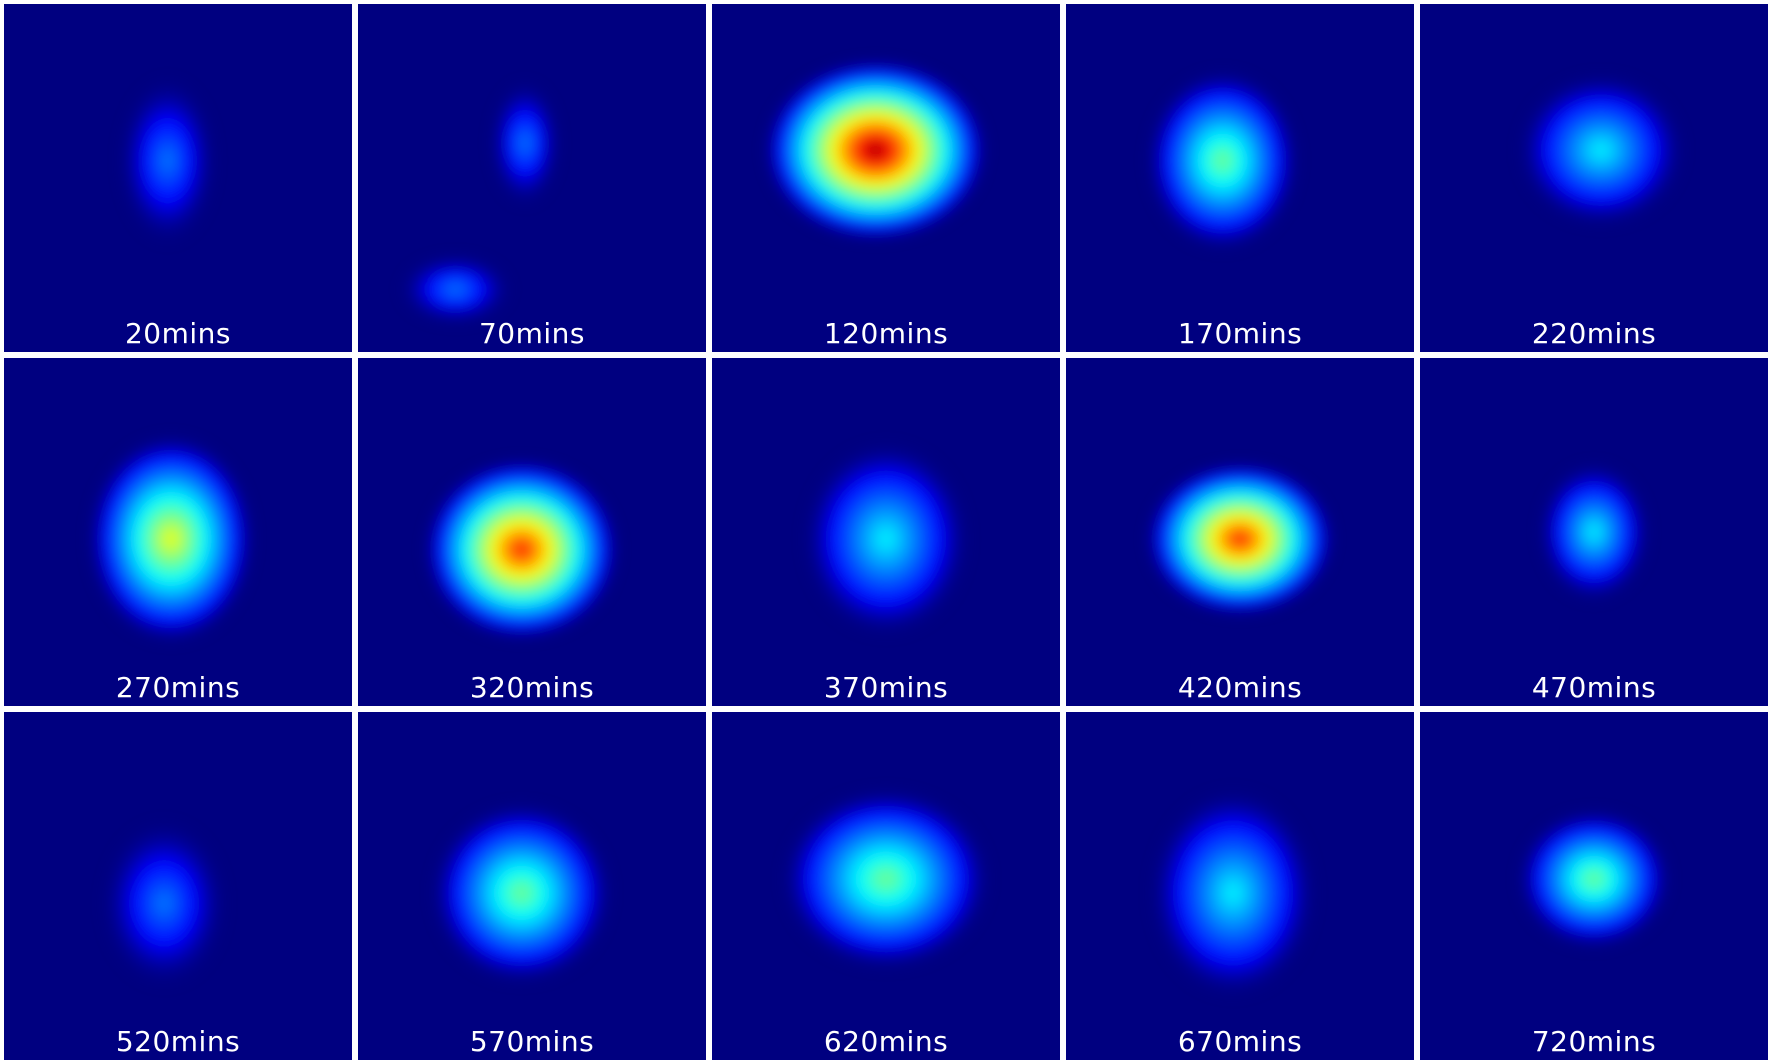 This screenshot has width=1772, height=1064. I want to click on heatmap-panel: 620mins, so click(886, 886).